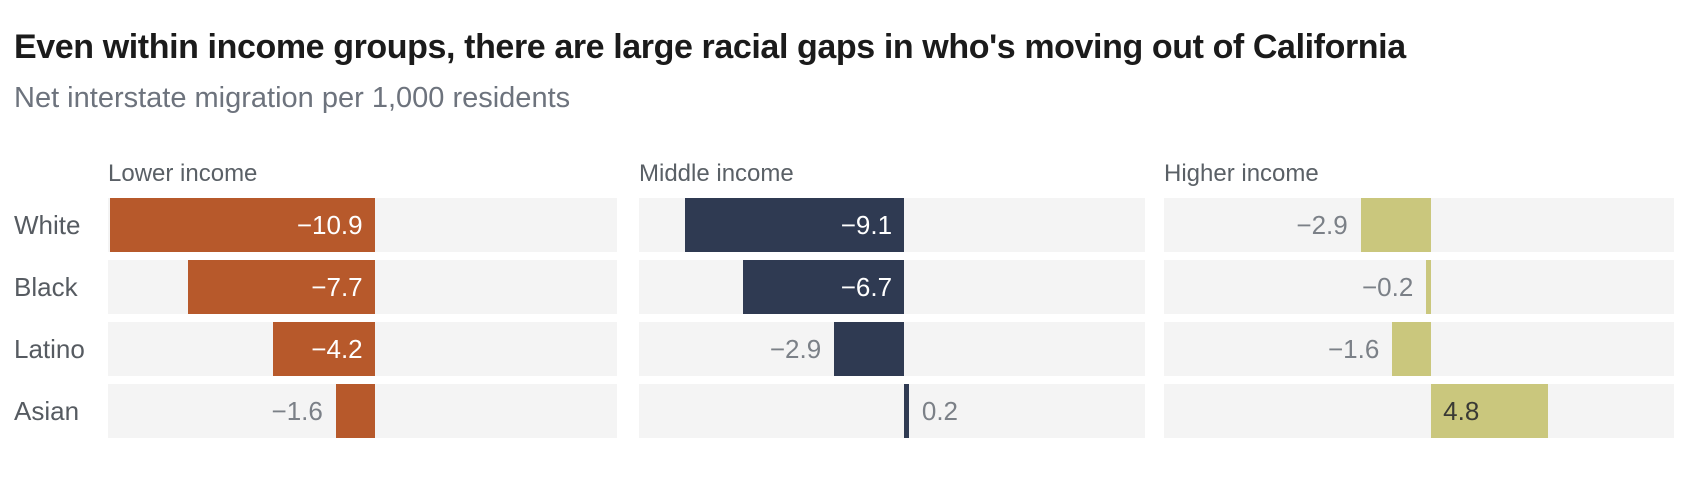  I want to click on bar-row-asian: Asian −1.6 0.2 4.8, so click(844, 411).